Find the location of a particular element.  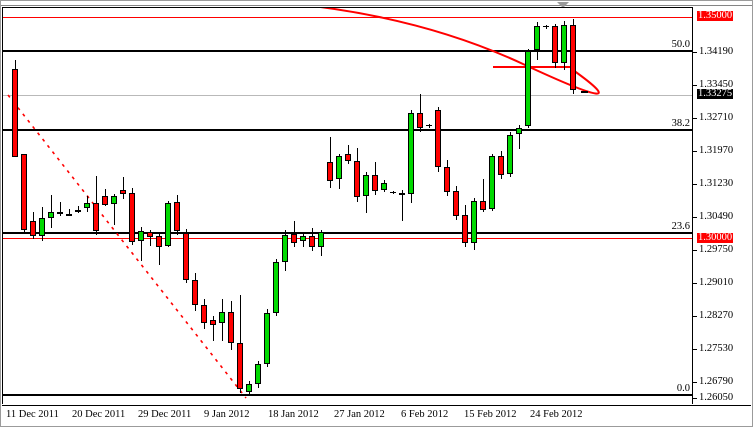

time-label: 27 Jan 2012 is located at coordinates (359, 414).